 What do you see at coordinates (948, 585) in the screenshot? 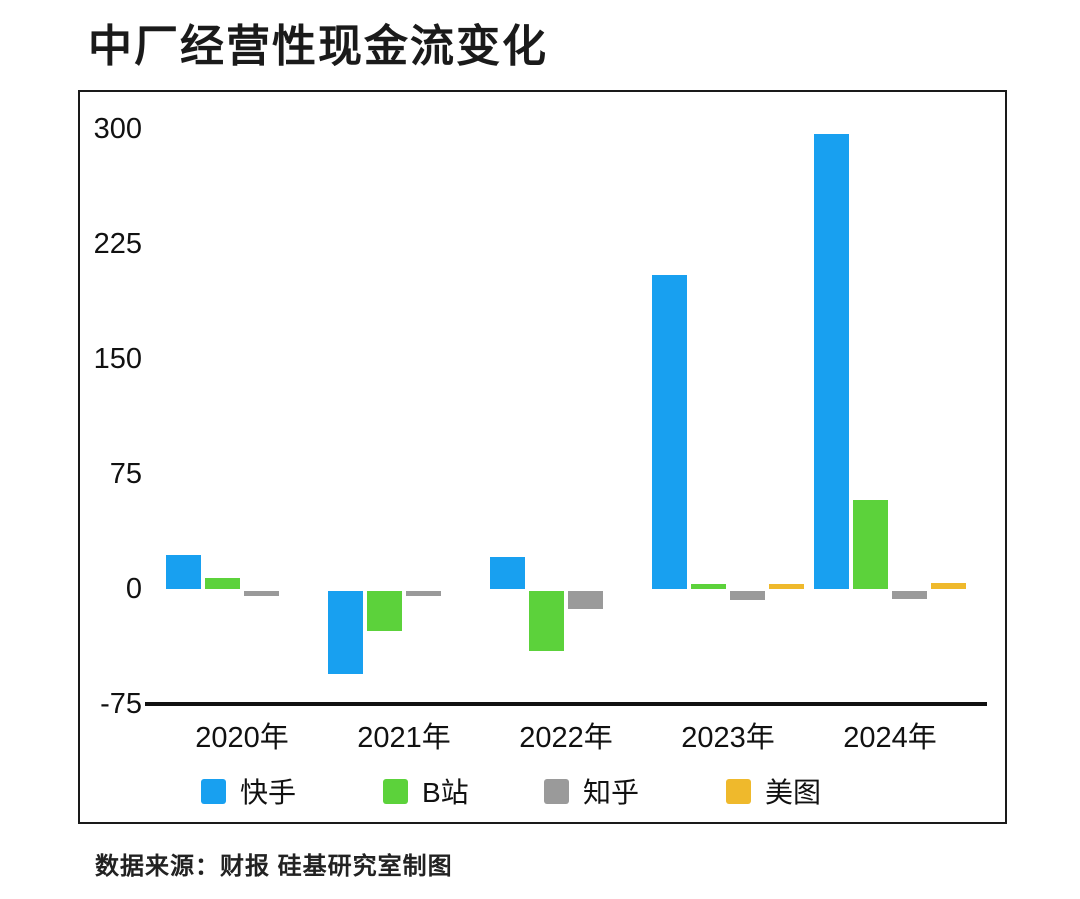
I see `bar-美图-2024年` at bounding box center [948, 585].